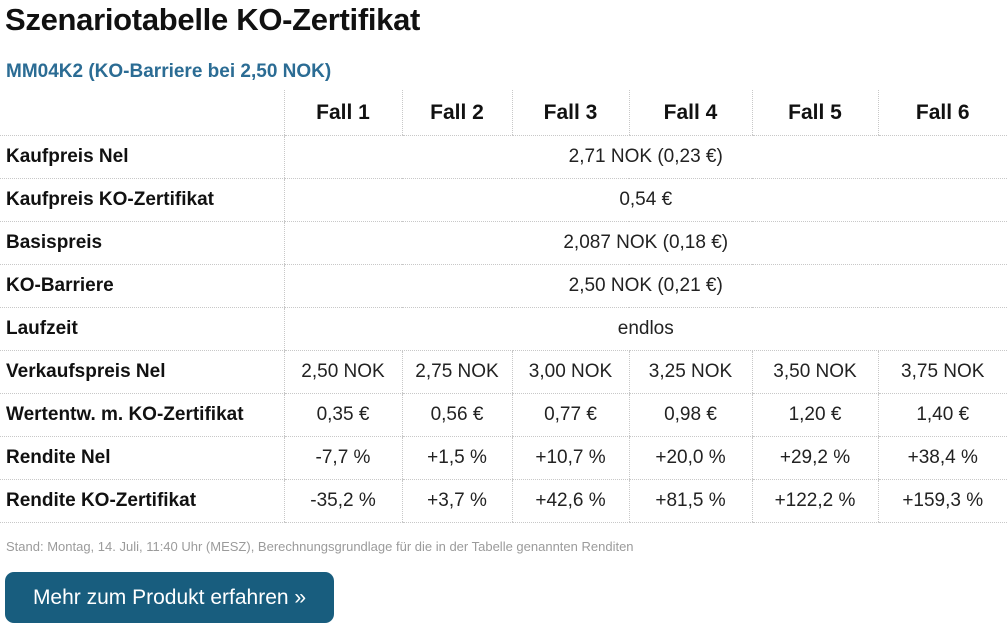  Describe the element at coordinates (456, 113) in the screenshot. I see `column-header-fall-2: Fall 2` at that location.